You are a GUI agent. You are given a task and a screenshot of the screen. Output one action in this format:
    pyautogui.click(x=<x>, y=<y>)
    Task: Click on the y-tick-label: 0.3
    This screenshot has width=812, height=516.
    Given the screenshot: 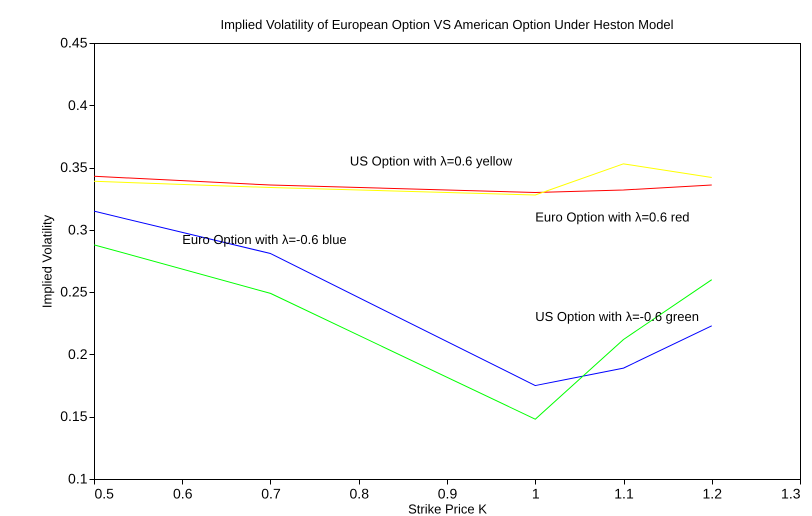 What is the action you would take?
    pyautogui.click(x=78, y=229)
    